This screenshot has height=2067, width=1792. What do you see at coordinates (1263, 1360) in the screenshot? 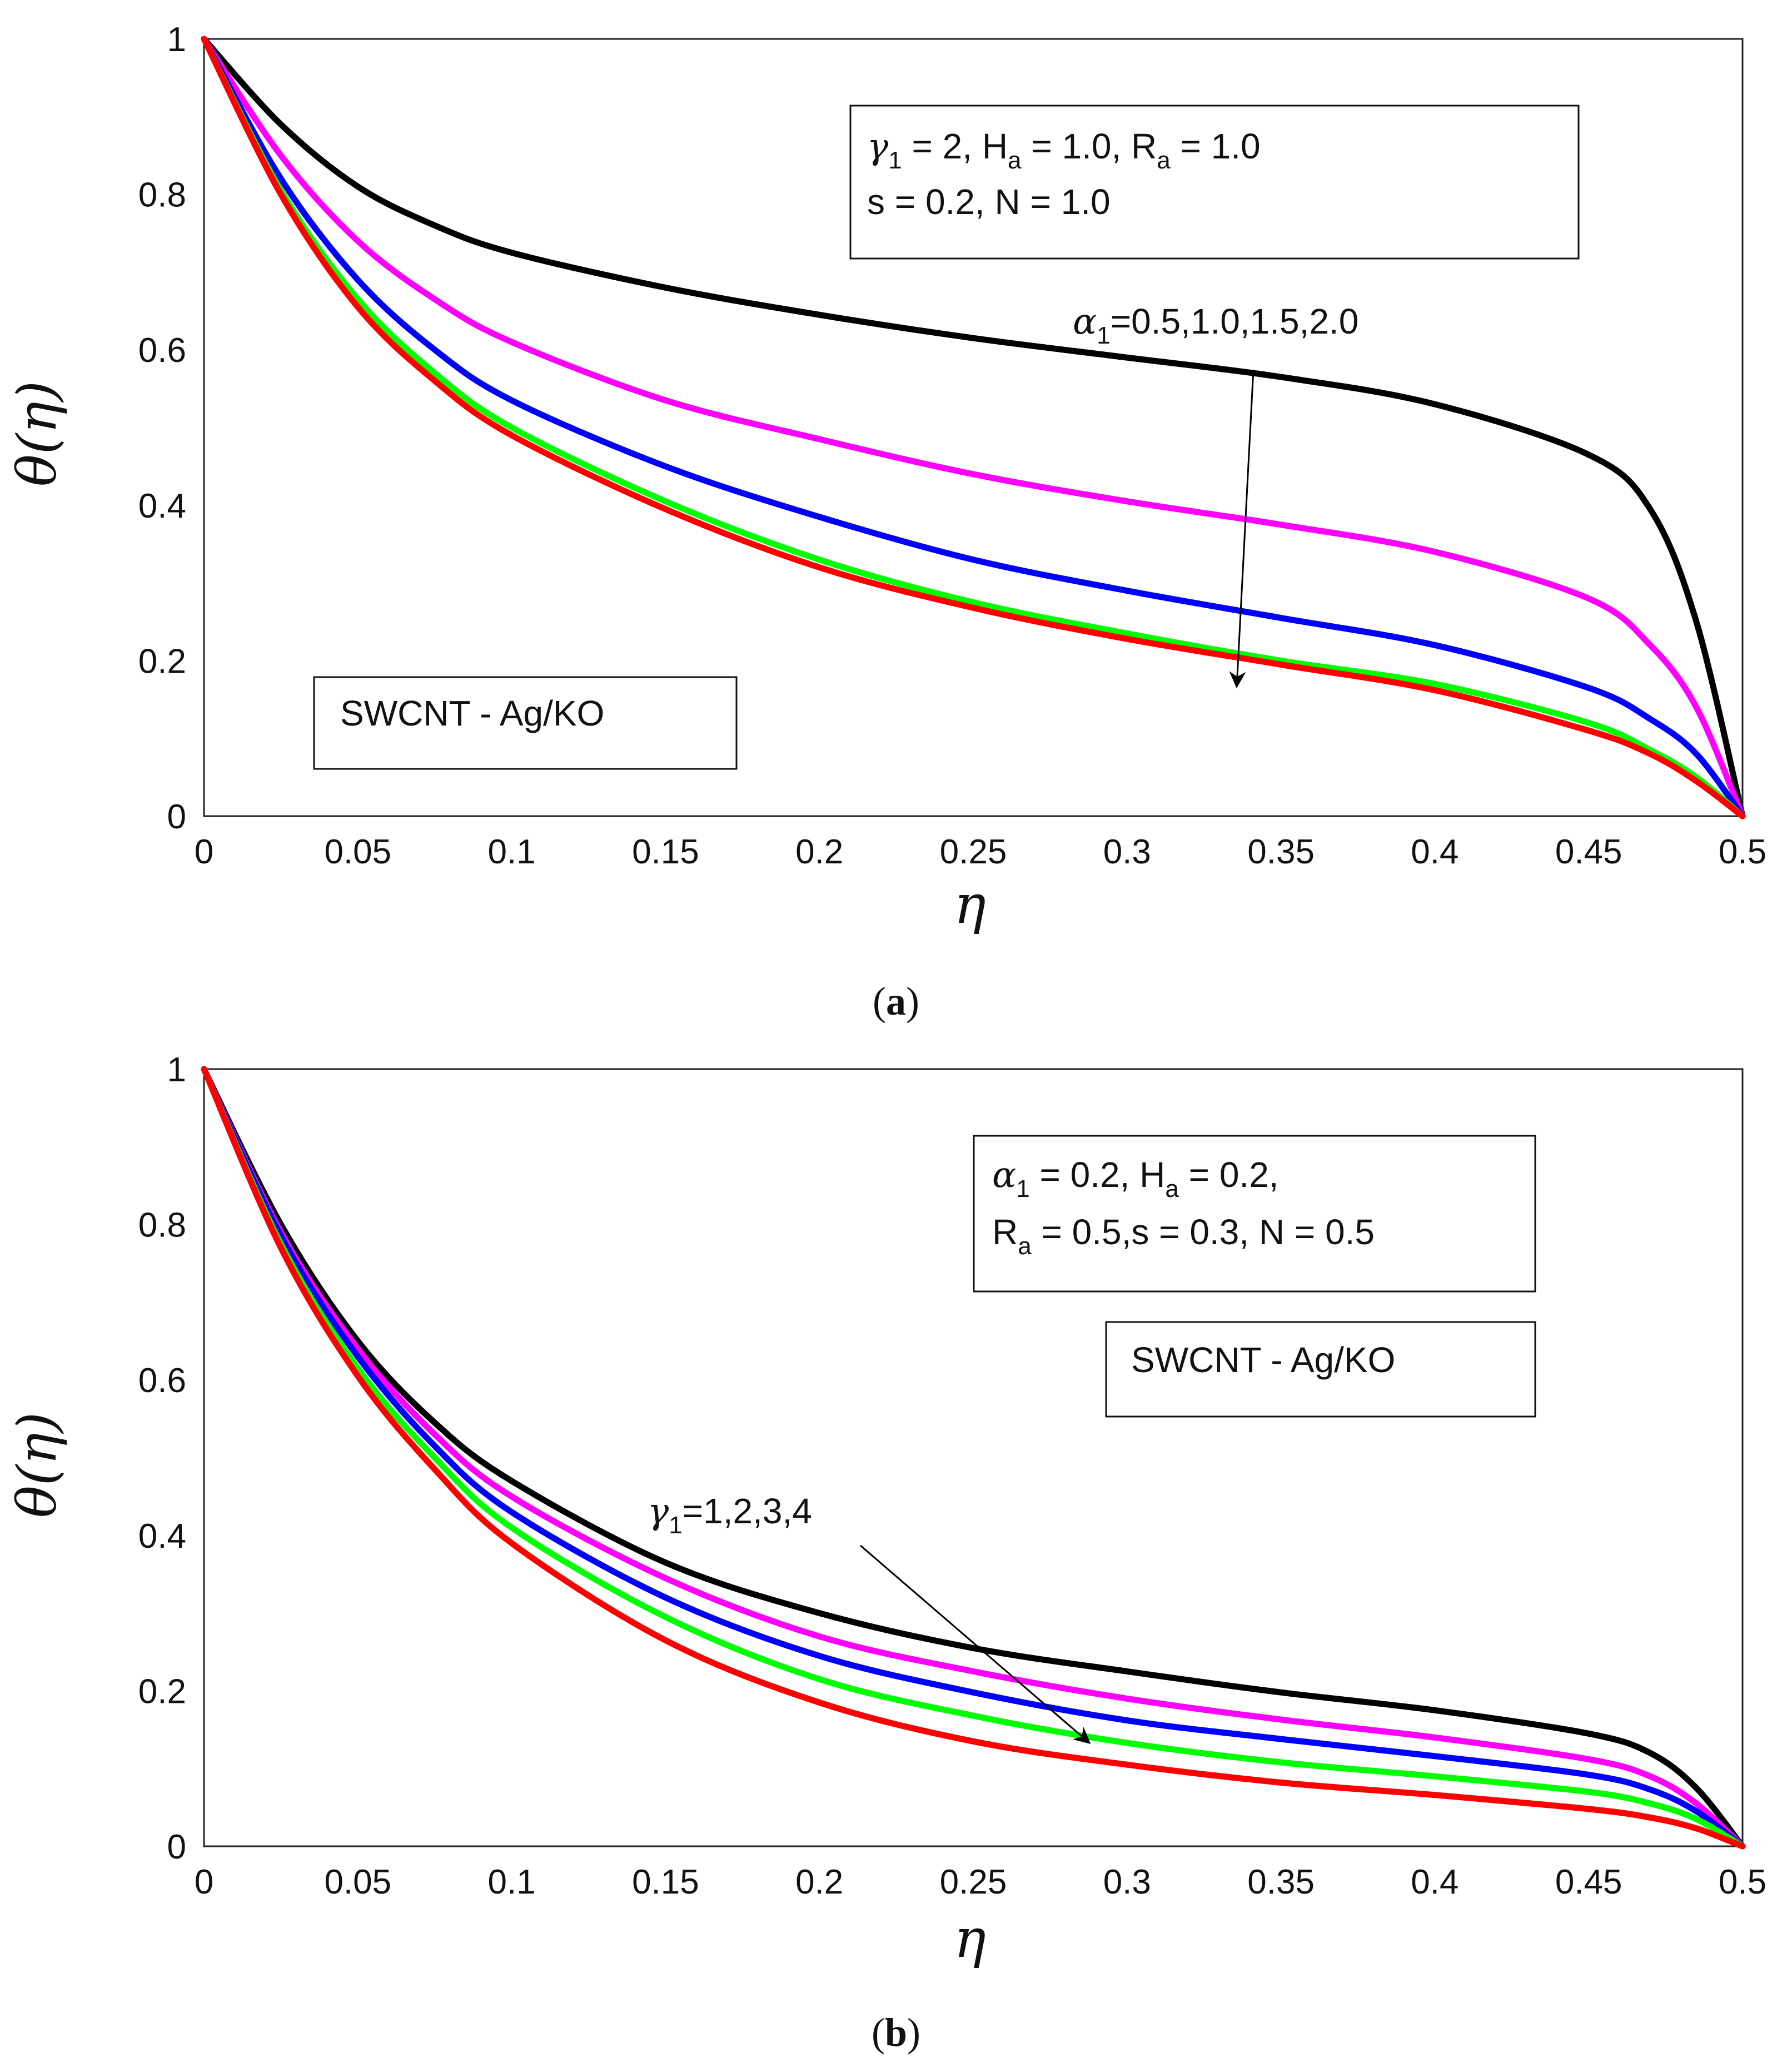
I see `material-label-b: SWCNT - Ag/KO` at bounding box center [1263, 1360].